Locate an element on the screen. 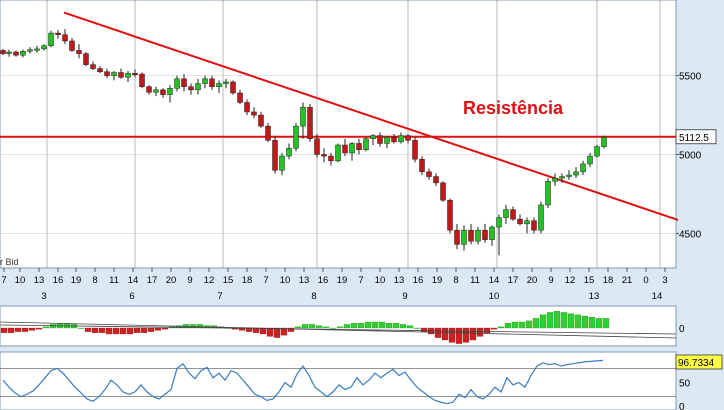 Image resolution: width=724 pixels, height=410 pixels. price-y-tick-label: 4500 is located at coordinates (690, 234).